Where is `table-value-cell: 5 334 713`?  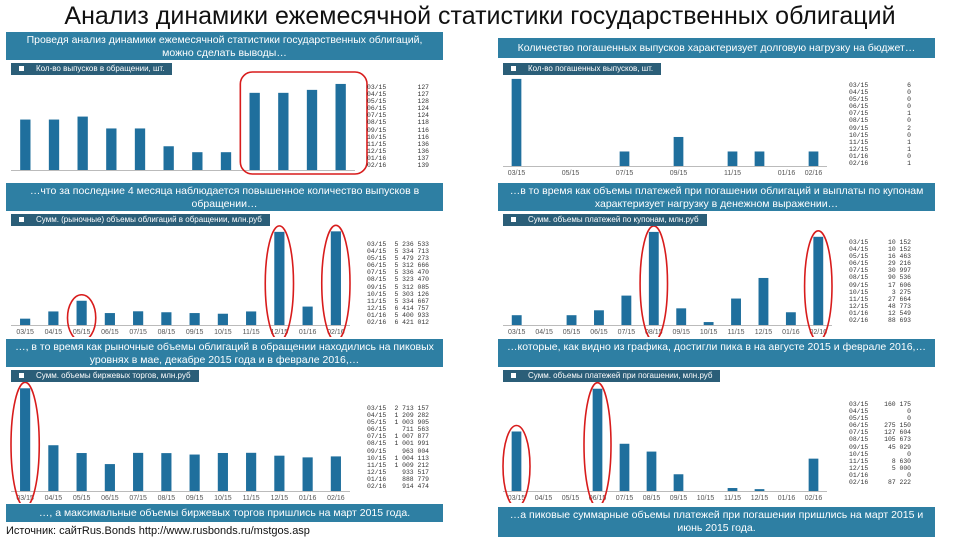
table-value-cell: 5 334 713 is located at coordinates (411, 252).